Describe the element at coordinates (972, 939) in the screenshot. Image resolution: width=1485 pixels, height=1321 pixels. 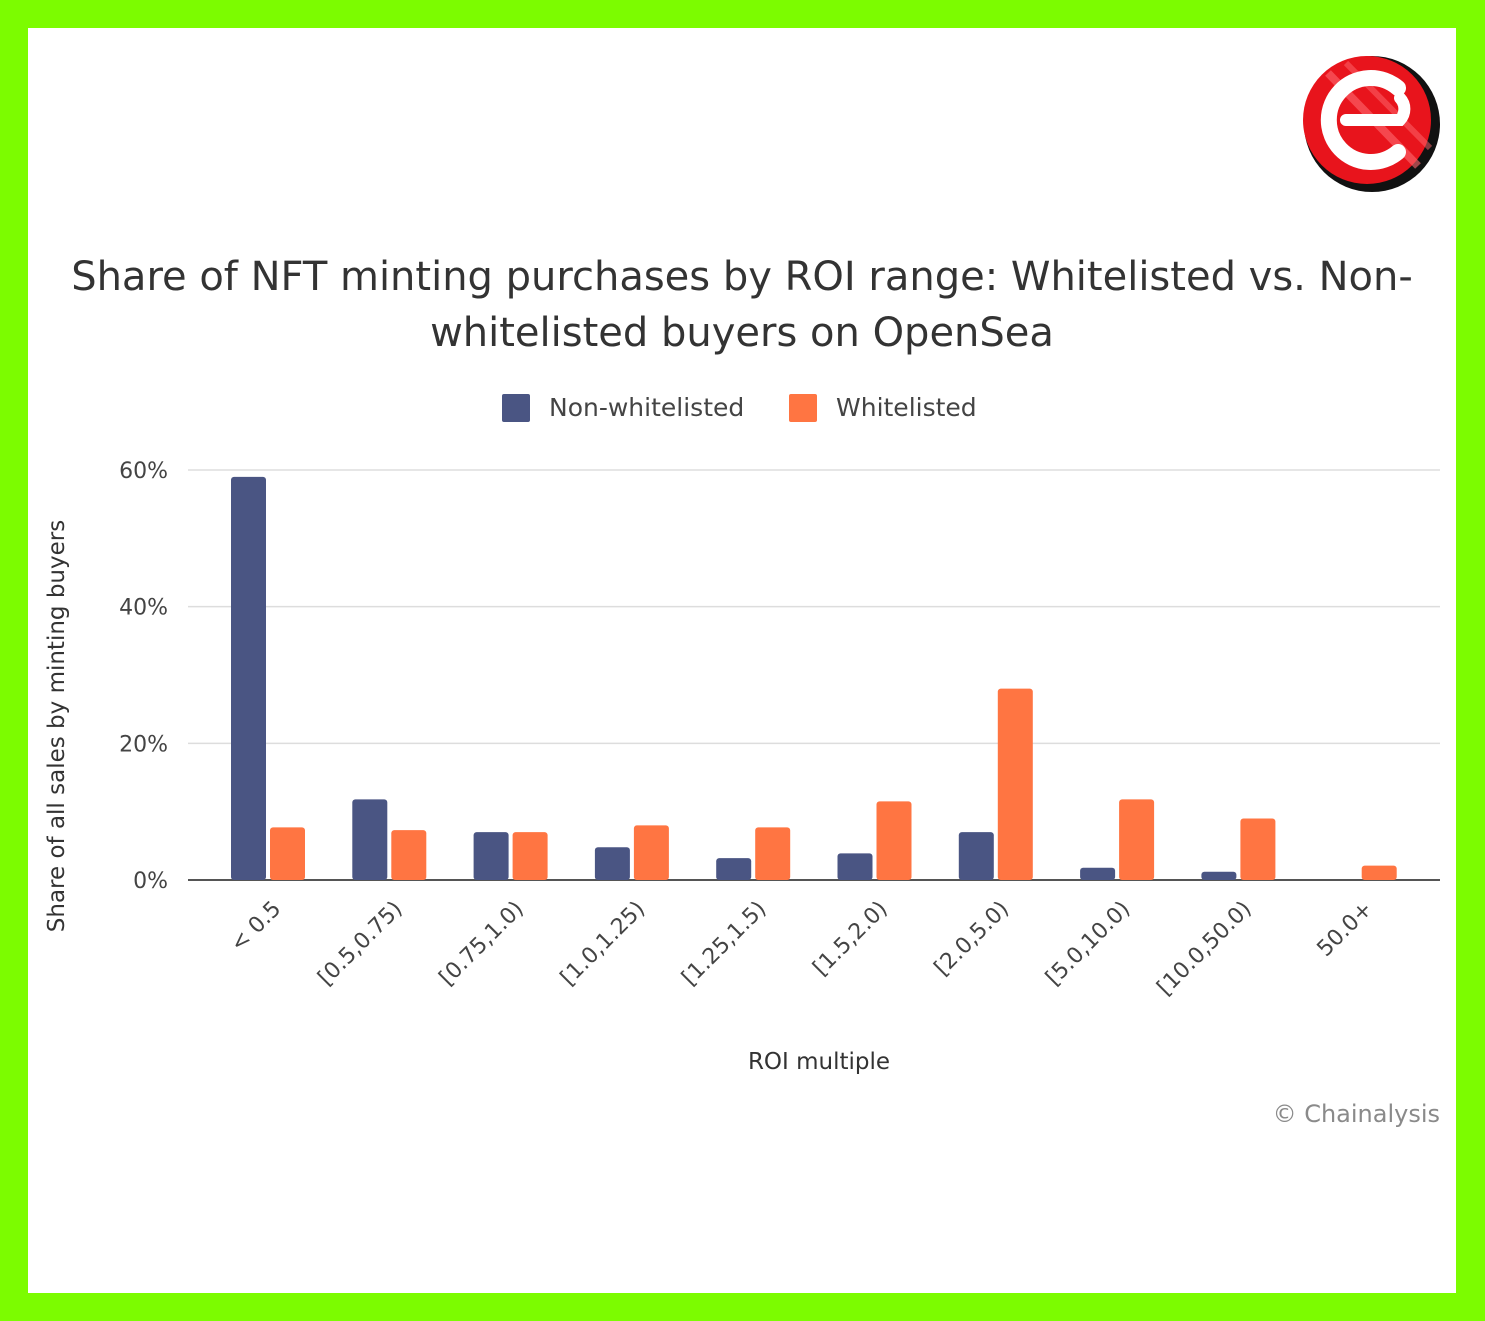
I see `x-tick-label: [2.0,5.0)` at that location.